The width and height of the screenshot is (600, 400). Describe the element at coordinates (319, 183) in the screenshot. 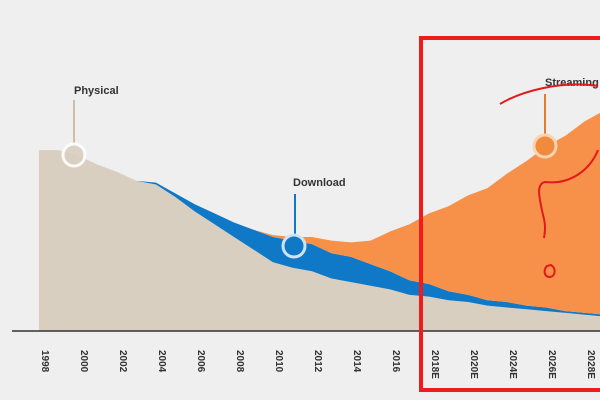

I see `annotation: Download` at that location.